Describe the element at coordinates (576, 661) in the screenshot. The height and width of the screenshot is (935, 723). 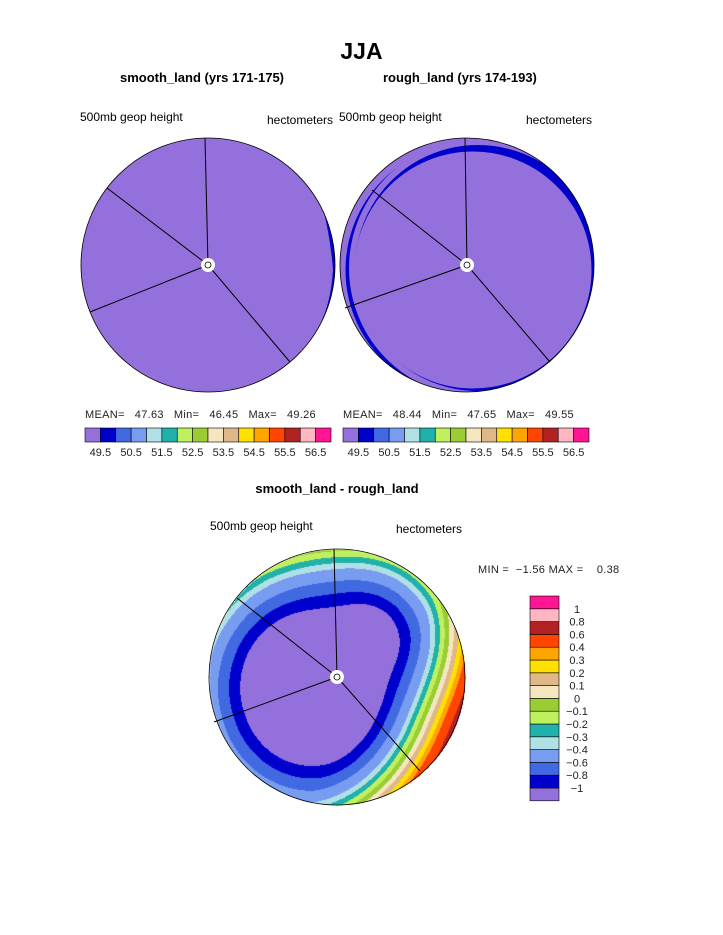
I see `colorbar-label: 0.3` at that location.